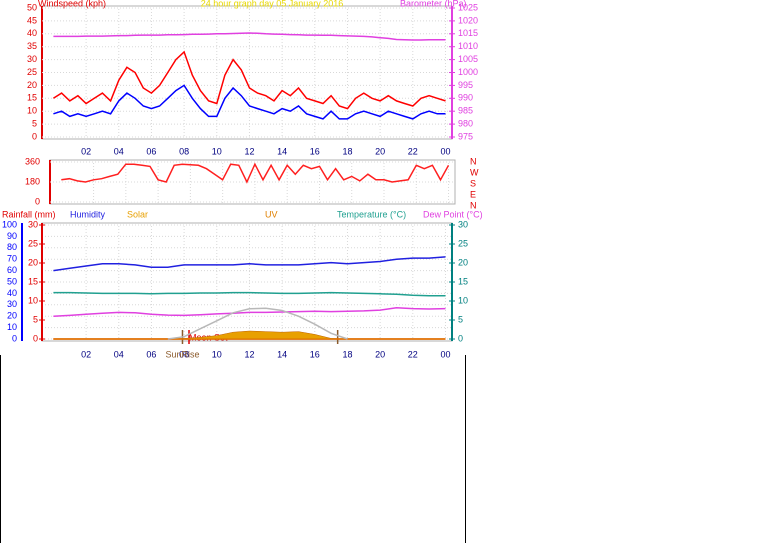 This screenshot has width=761, height=548. Describe the element at coordinates (474, 172) in the screenshot. I see `direction-label: W` at that location.